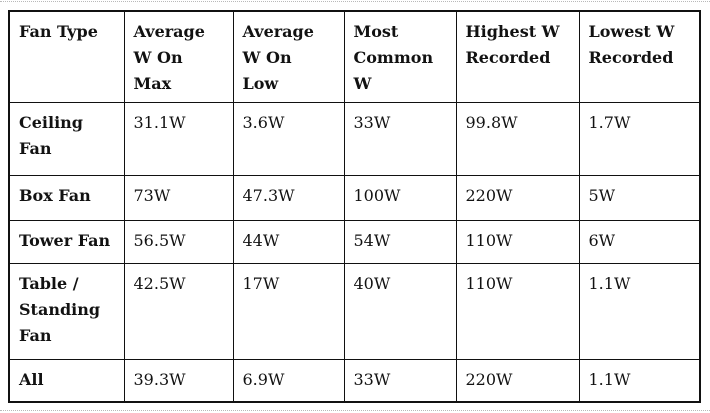 This screenshot has height=413, width=710. Describe the element at coordinates (400, 311) in the screenshot. I see `table-cell: 40W` at that location.